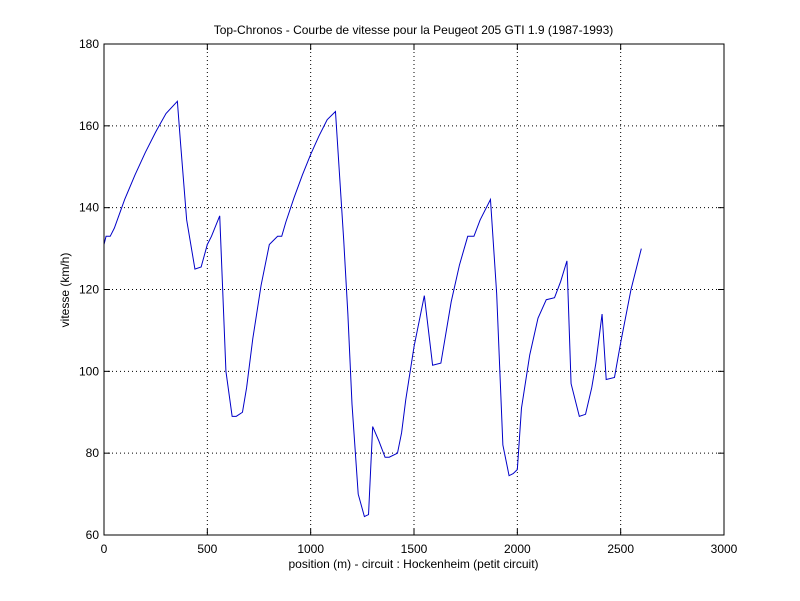 The height and width of the screenshot is (601, 800). I want to click on x-tick-label: 2000, so click(517, 549).